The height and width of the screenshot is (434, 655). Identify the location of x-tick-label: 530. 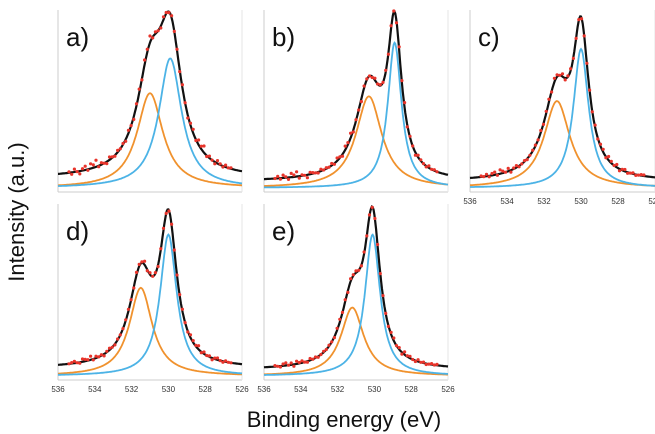
(169, 389).